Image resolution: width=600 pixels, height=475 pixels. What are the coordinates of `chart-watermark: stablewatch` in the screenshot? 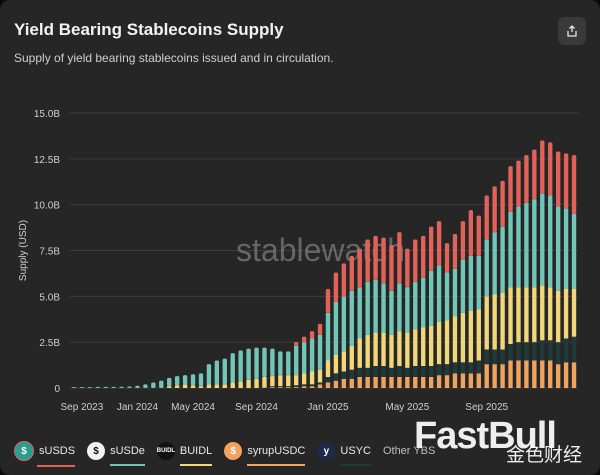 It's located at (320, 250).